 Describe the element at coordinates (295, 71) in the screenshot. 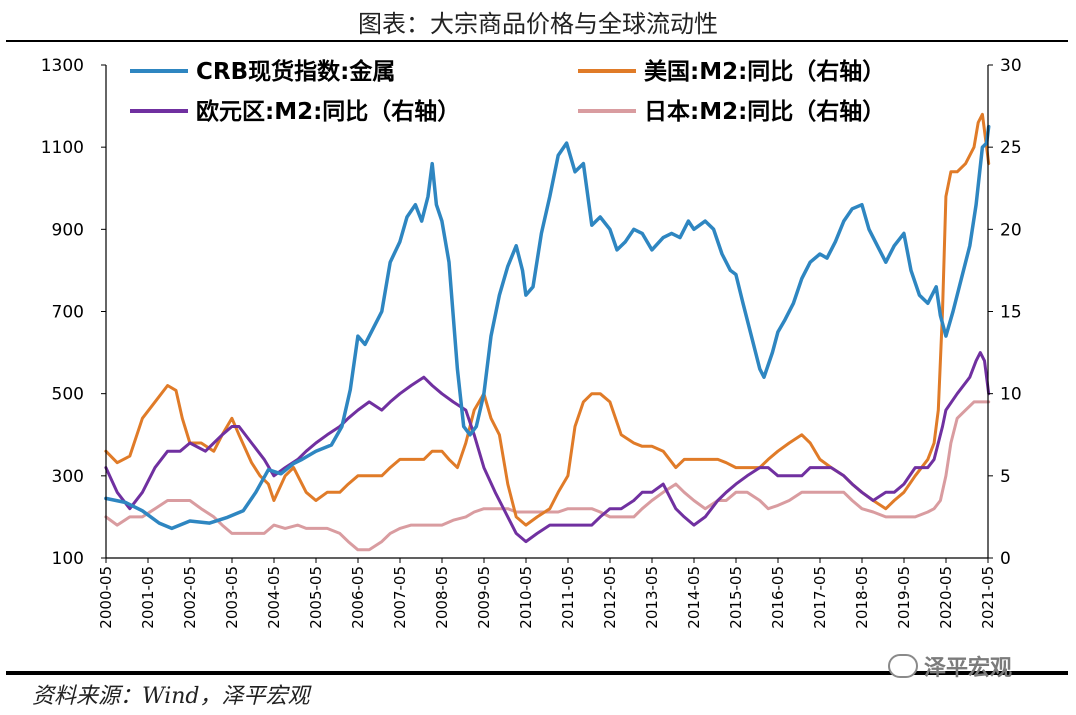

I see `legend-label-0: CRB现货指数:金属` at that location.